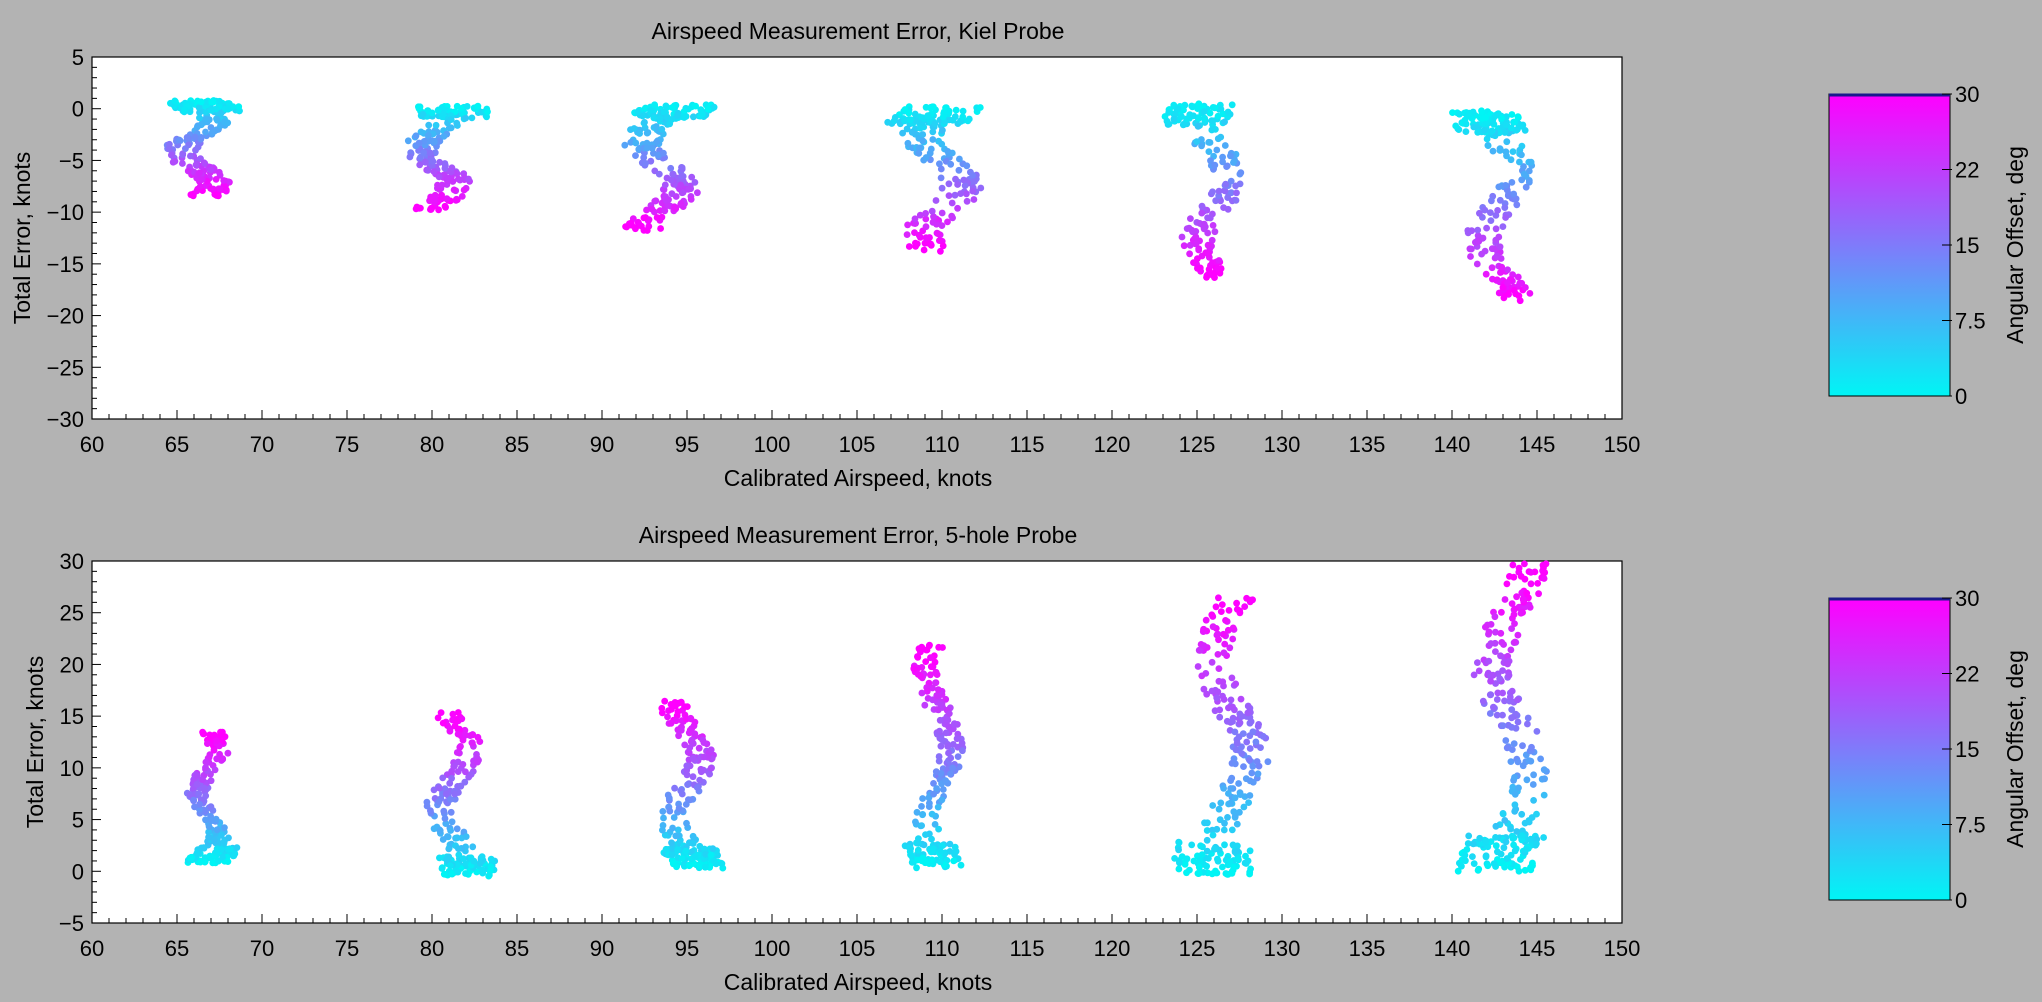 This screenshot has height=1002, width=2042. I want to click on x-tick-label: 85, so click(517, 948).